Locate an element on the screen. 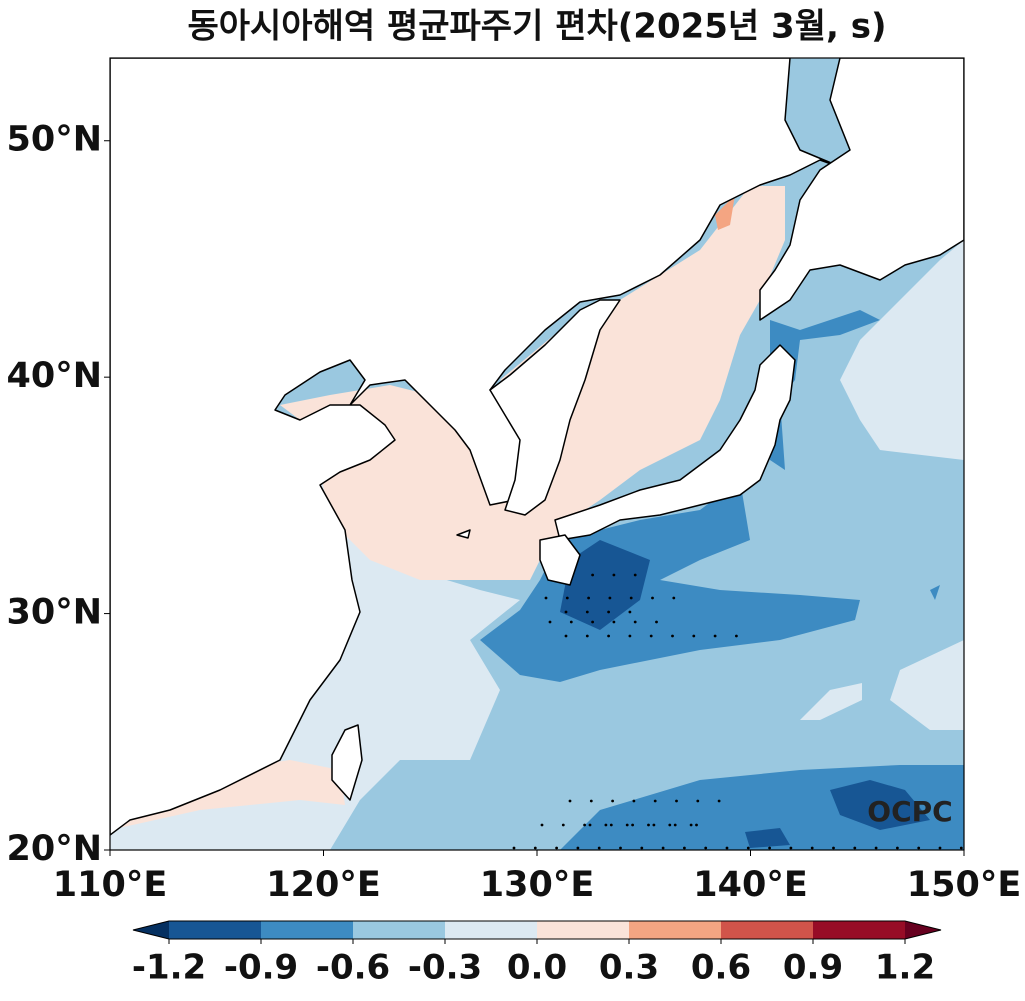  x-tick-label: 150°E is located at coordinates (964, 885).